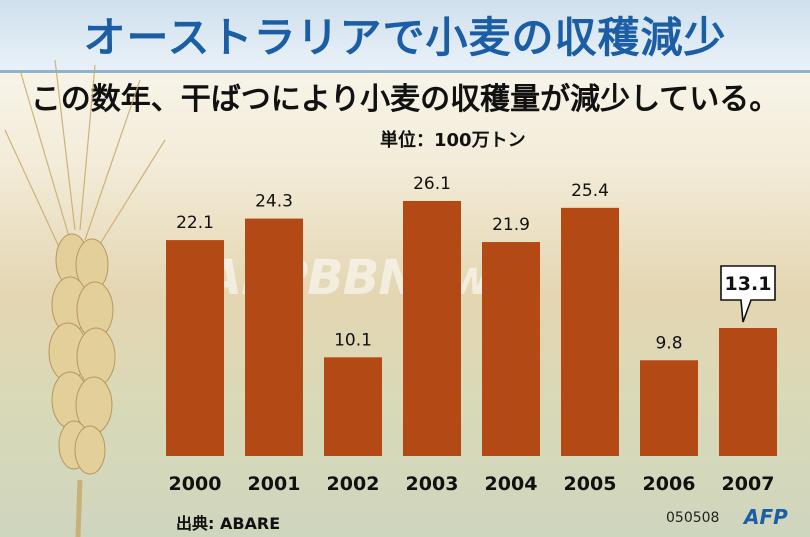 The width and height of the screenshot is (810, 537). What do you see at coordinates (274, 202) in the screenshot?
I see `value-label-2001: 24.3` at bounding box center [274, 202].